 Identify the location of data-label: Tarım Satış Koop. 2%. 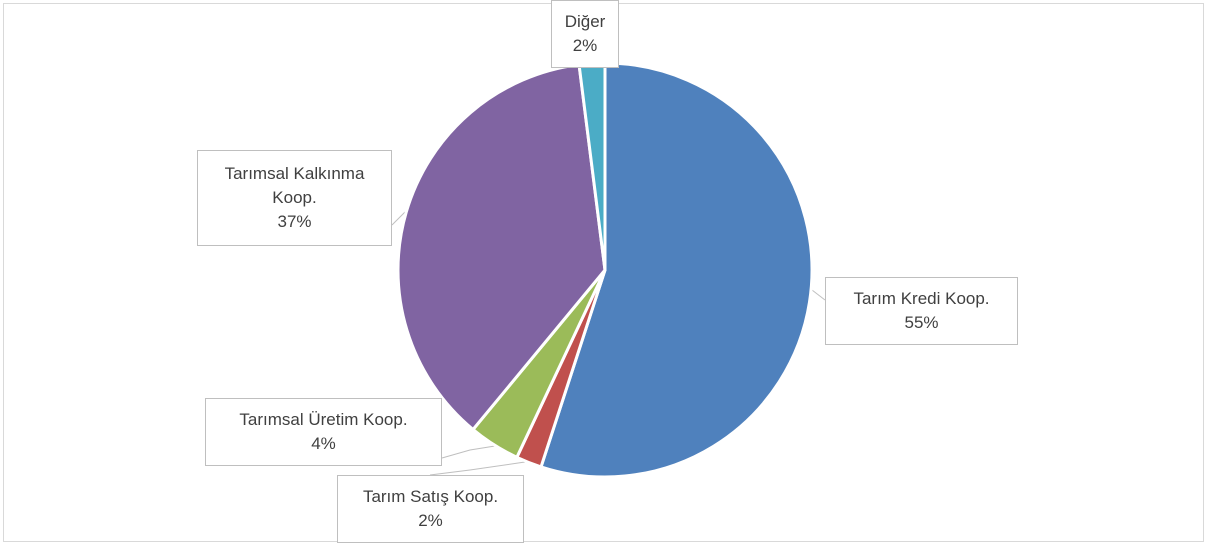
(430, 509).